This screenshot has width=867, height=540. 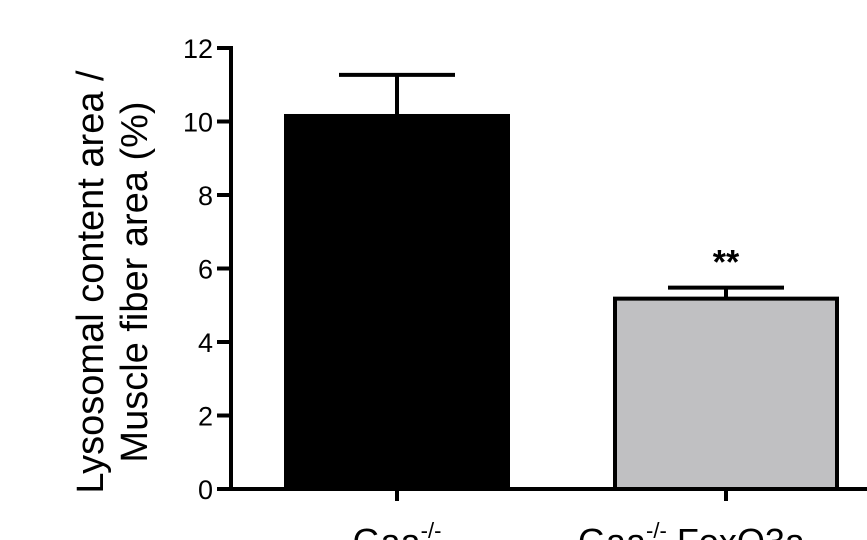 I want to click on y-tick-label-6: 6, so click(x=205, y=270).